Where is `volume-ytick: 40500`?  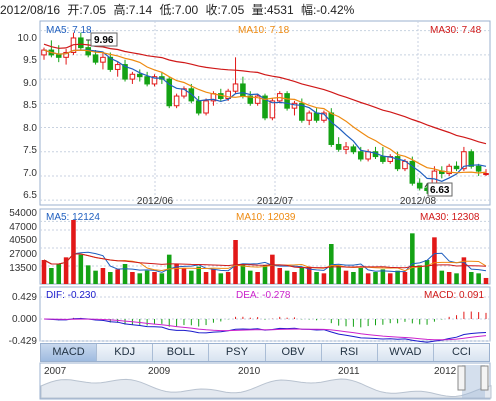 volume-ytick: 40500 is located at coordinates (23, 240).